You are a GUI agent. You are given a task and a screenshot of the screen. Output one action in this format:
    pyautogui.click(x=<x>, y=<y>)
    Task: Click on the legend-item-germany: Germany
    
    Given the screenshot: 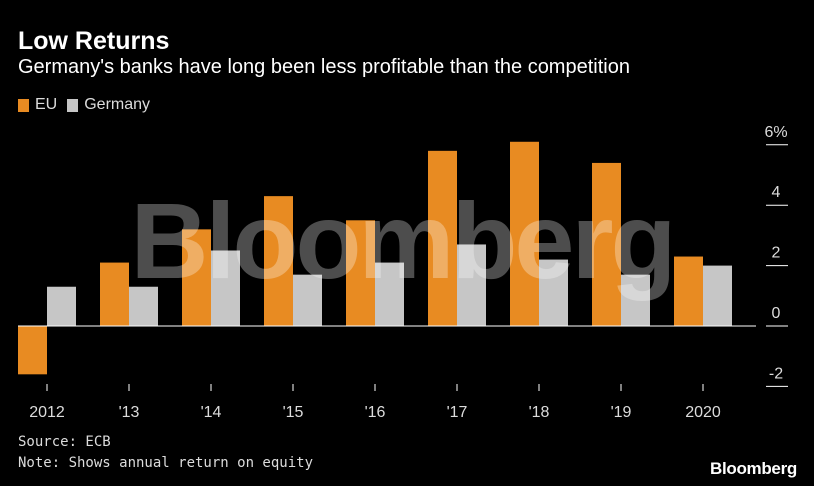 What is the action you would take?
    pyautogui.click(x=108, y=105)
    